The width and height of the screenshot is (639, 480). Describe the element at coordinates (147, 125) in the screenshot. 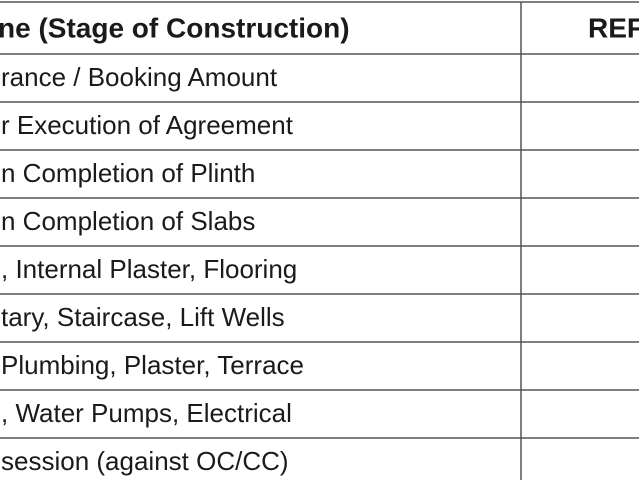

I see `row-cell: r Execution of Agreement` at that location.